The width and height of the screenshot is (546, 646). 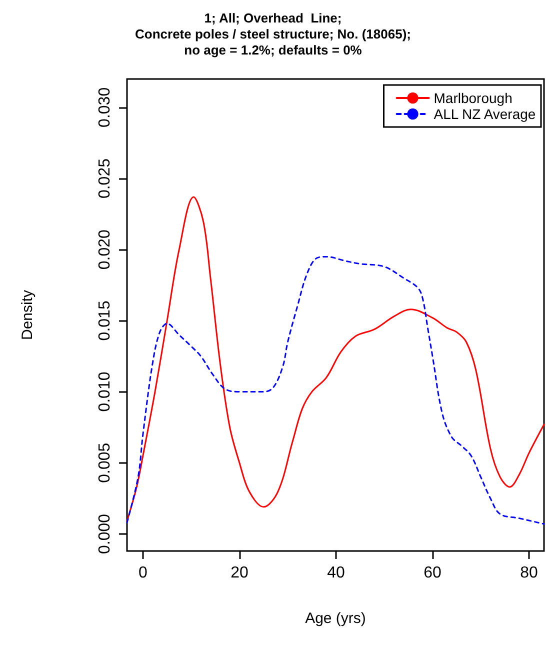 What do you see at coordinates (105, 392) in the screenshot?
I see `y-tick-label: 0.010` at bounding box center [105, 392].